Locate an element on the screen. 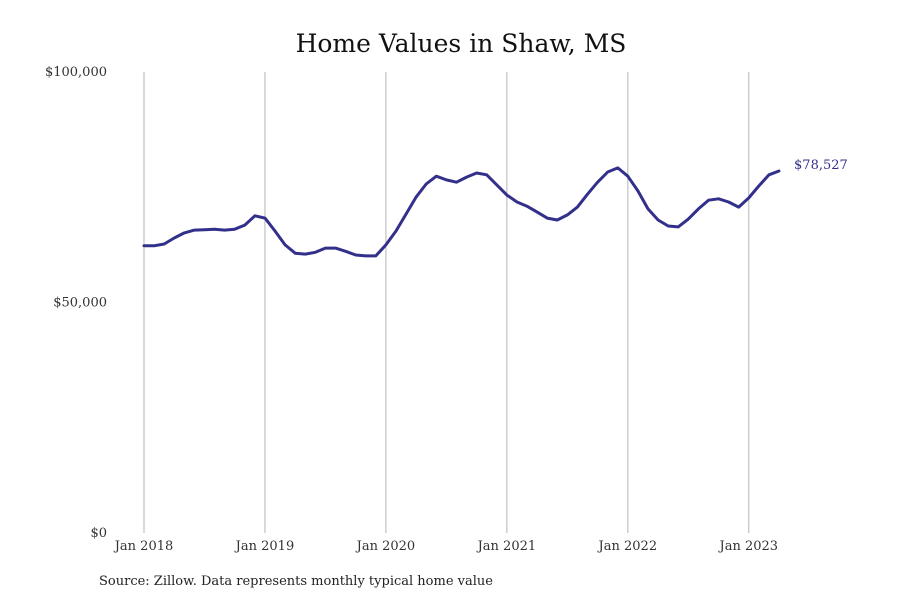 This screenshot has height=600, width=900. series-line is located at coordinates (461, 212).